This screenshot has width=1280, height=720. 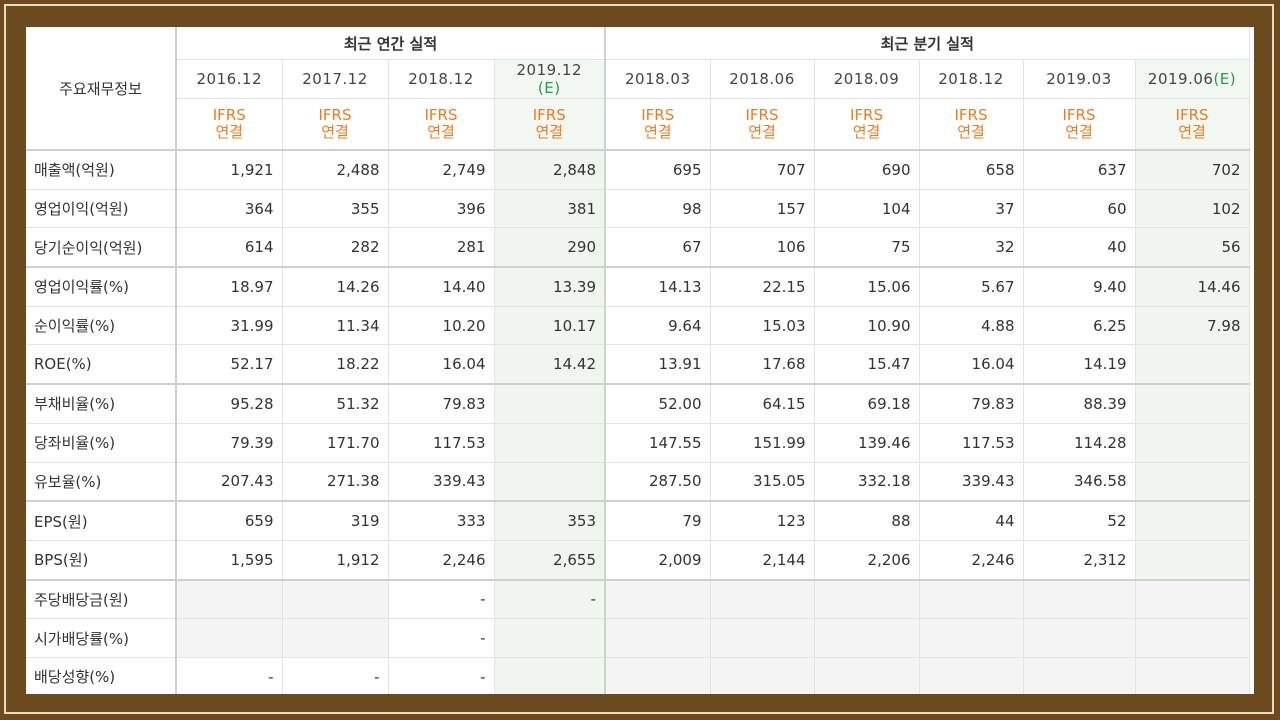 What do you see at coordinates (441, 482) in the screenshot?
I see `table-cell: 339.43` at bounding box center [441, 482].